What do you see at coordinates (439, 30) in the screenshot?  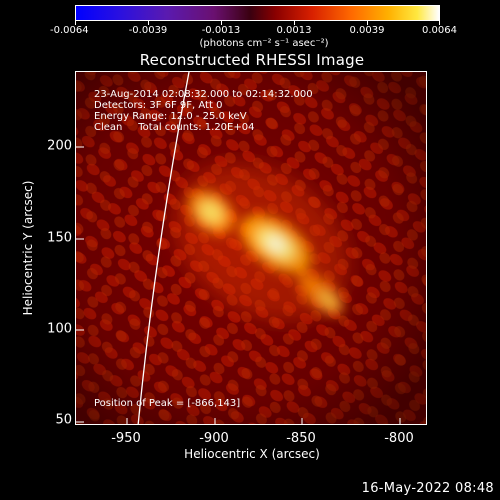 I see `colorbar-tick-label: 0.0064` at bounding box center [439, 30].